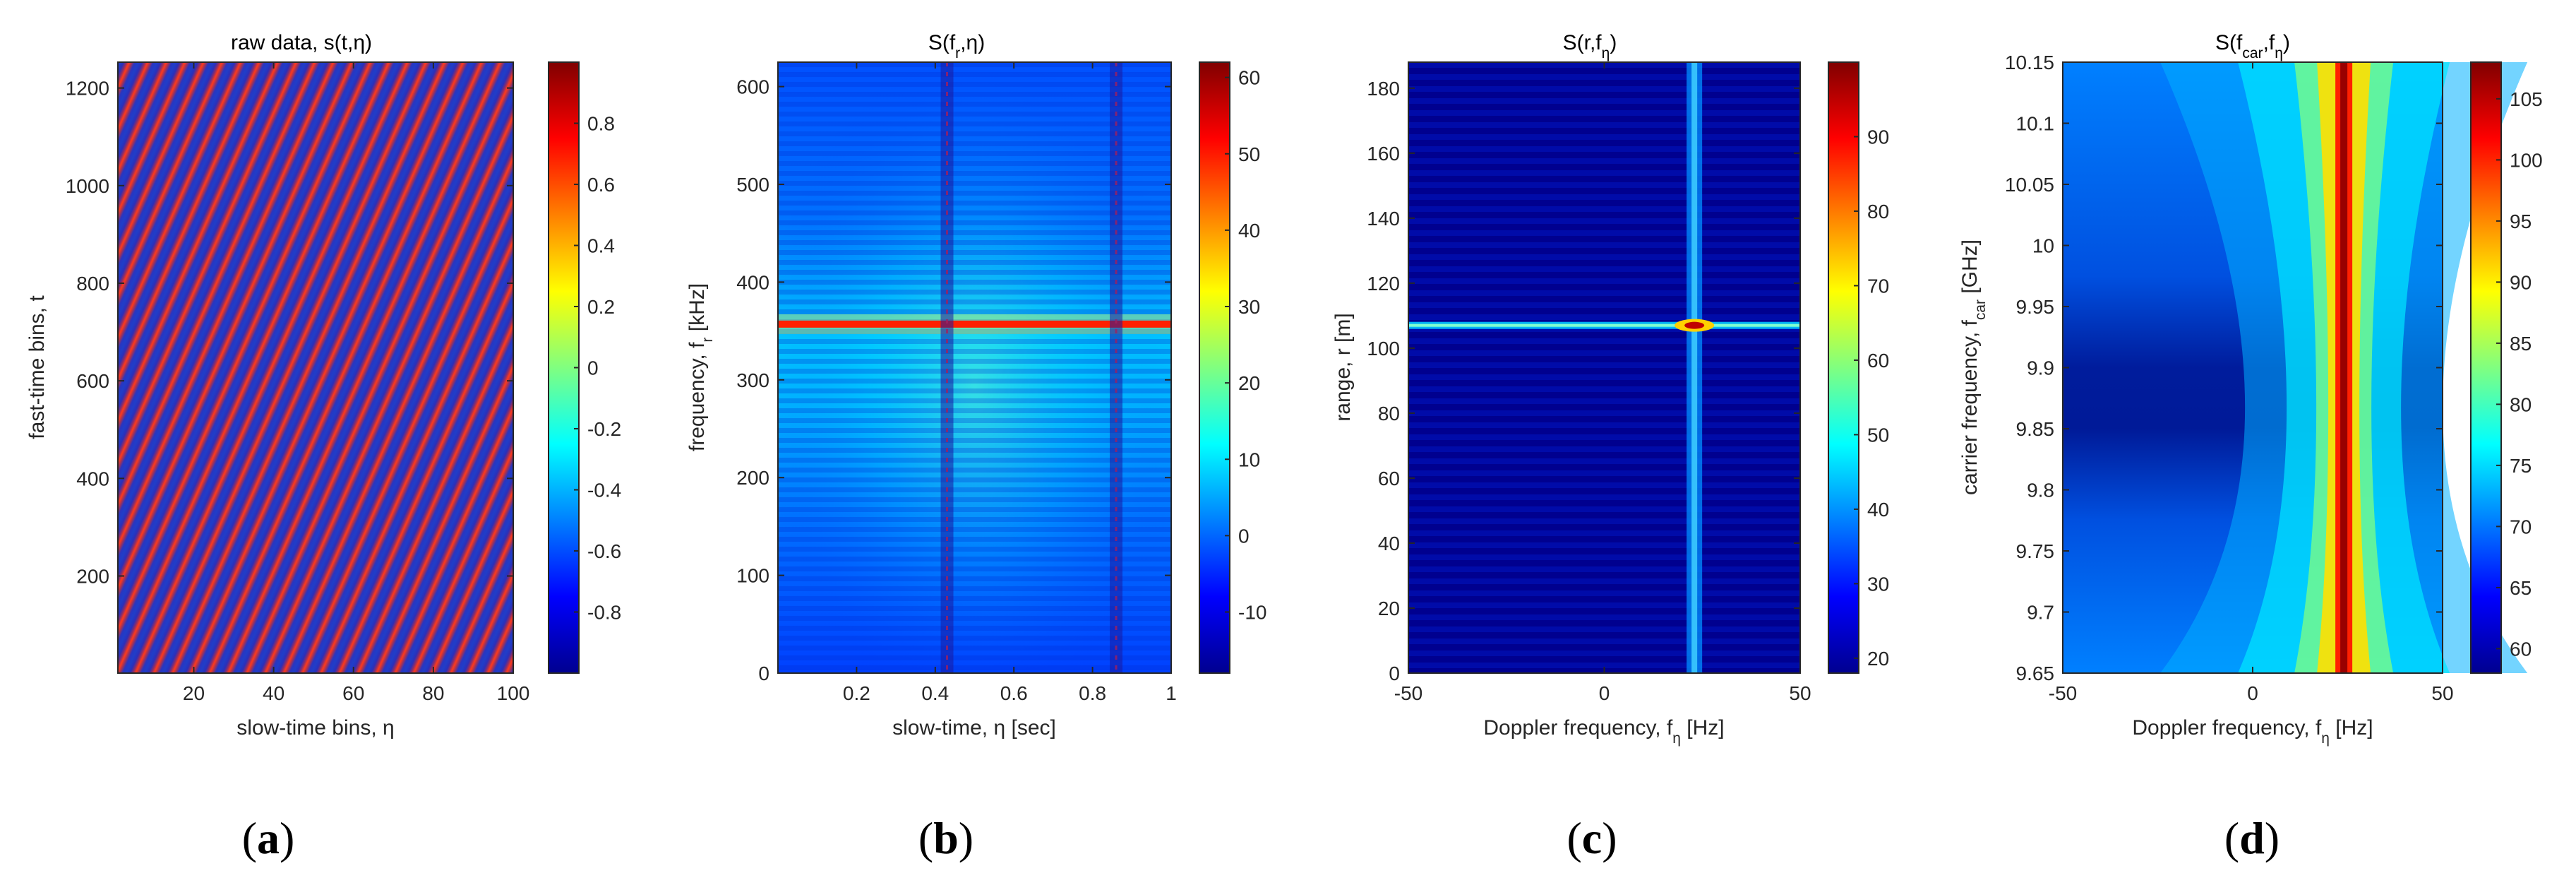 The width and height of the screenshot is (2576, 885). I want to click on colorbar-tick-label: -0.6, so click(604, 551).